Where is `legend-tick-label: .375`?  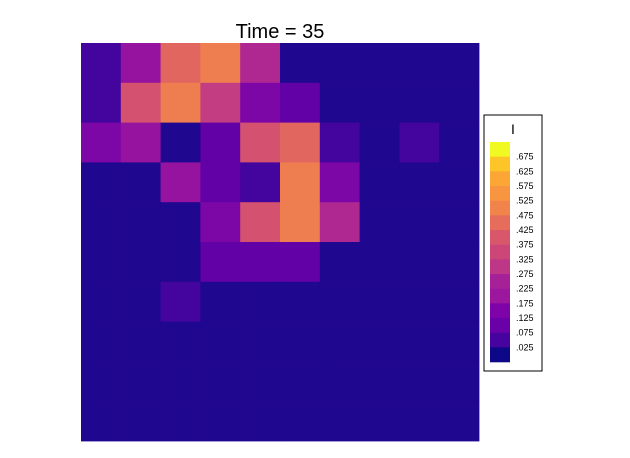
legend-tick-label: .375 is located at coordinates (525, 245).